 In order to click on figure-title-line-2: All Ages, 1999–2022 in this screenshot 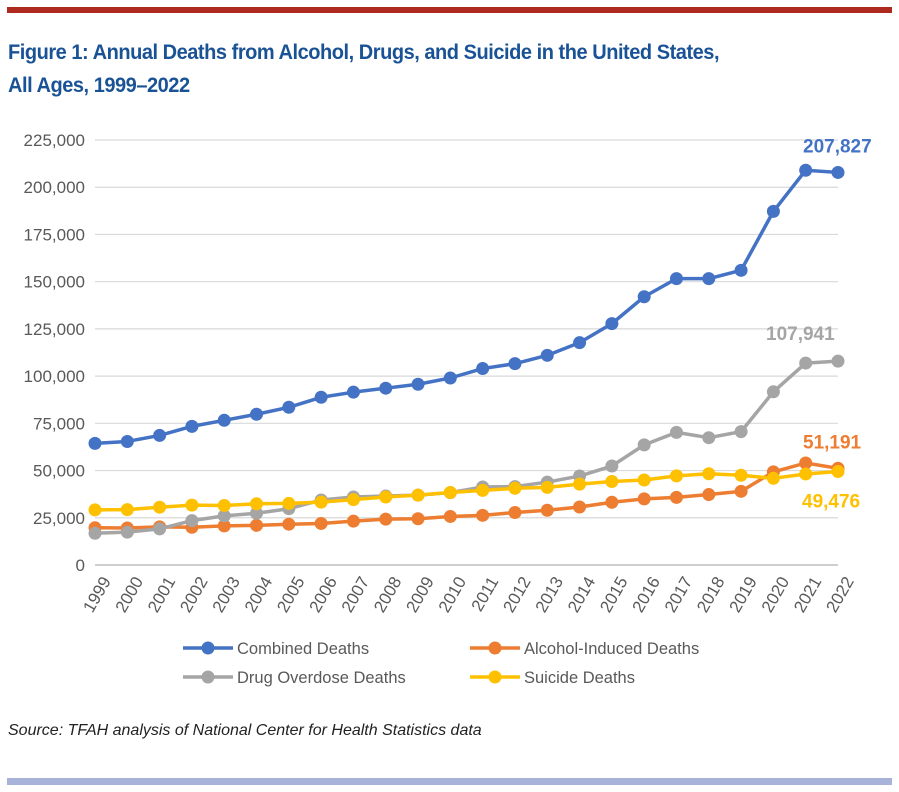, I will do `click(99, 85)`.